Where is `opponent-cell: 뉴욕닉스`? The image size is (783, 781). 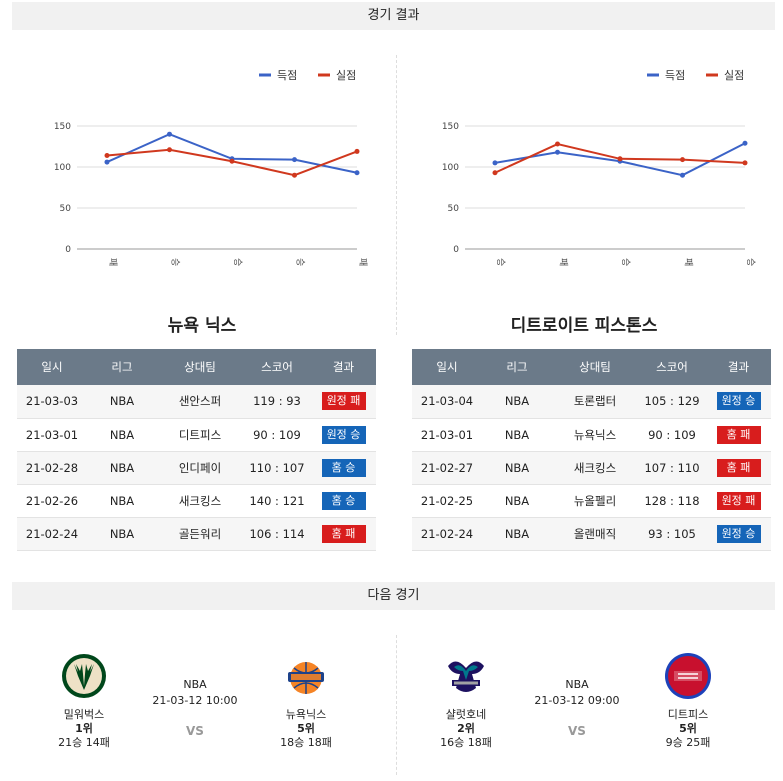
opponent-cell: 뉴욕닉스 is located at coordinates (595, 435).